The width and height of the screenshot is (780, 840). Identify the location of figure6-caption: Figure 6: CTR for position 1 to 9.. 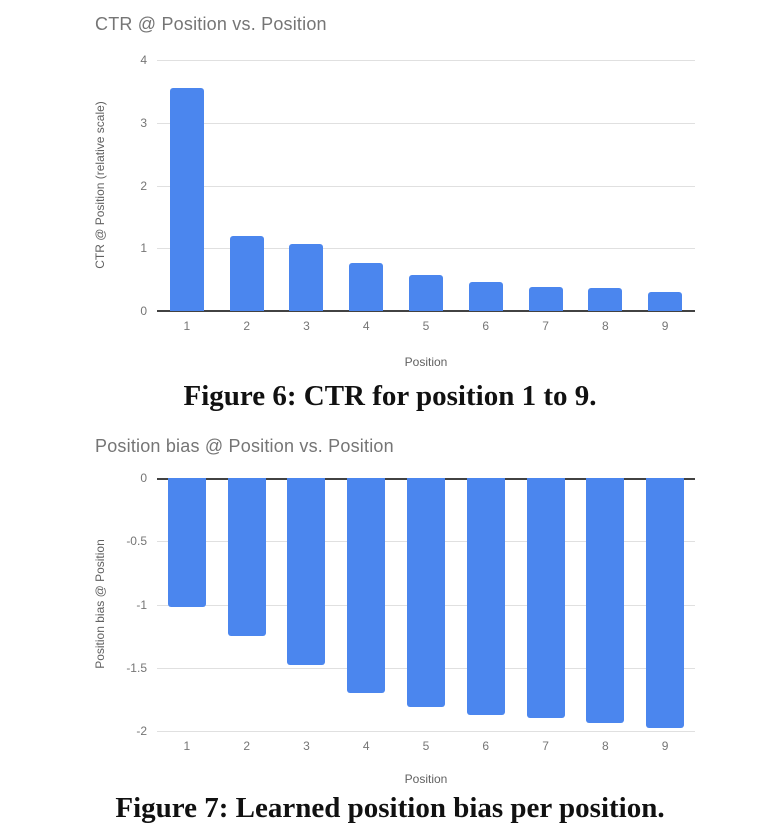
(390, 396).